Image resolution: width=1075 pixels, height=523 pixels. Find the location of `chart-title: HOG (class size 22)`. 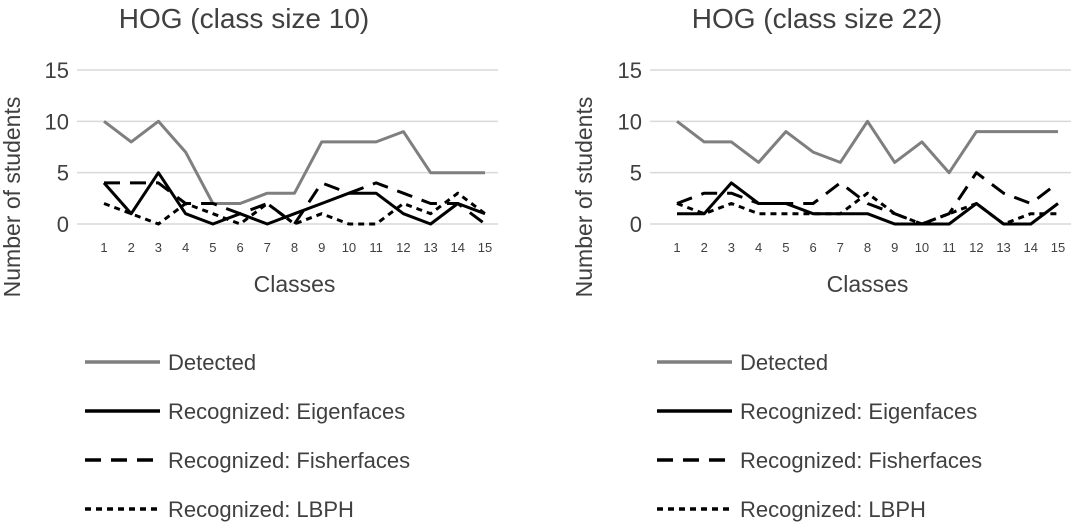

chart-title: HOG (class size 22) is located at coordinates (817, 18).